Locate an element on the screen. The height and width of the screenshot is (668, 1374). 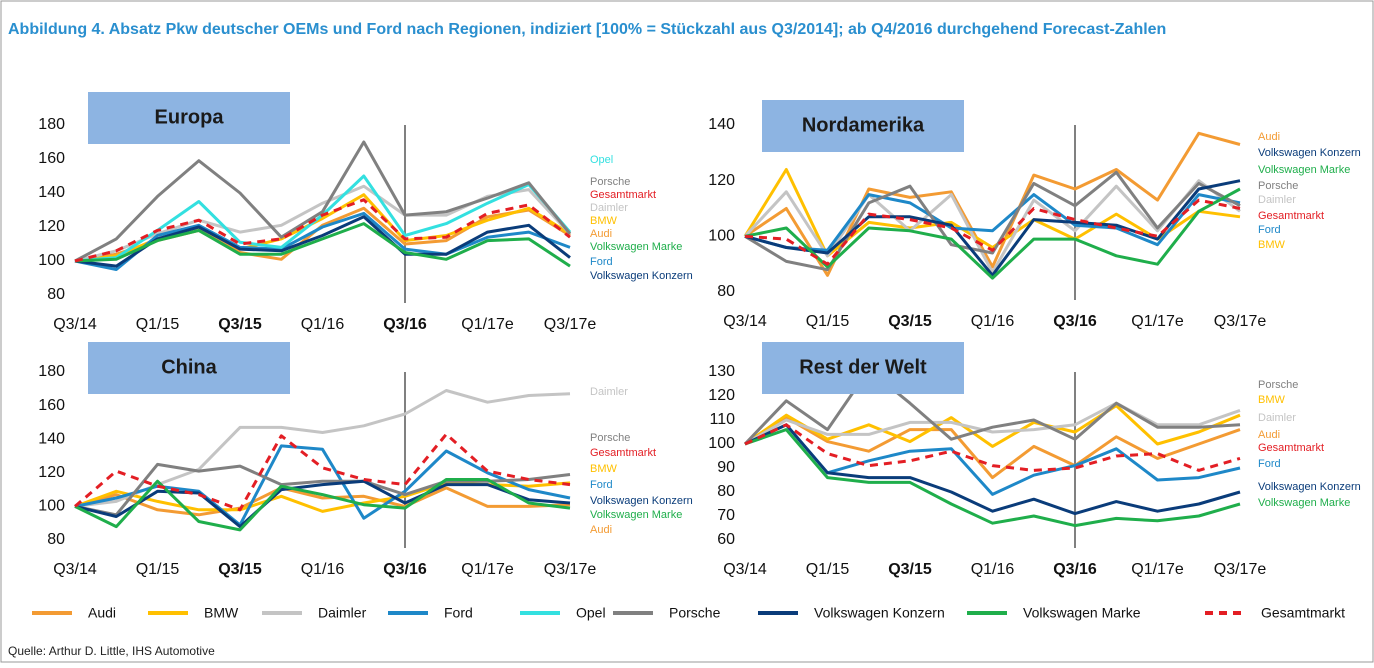
panel-title: Rest der Welt is located at coordinates (863, 367).